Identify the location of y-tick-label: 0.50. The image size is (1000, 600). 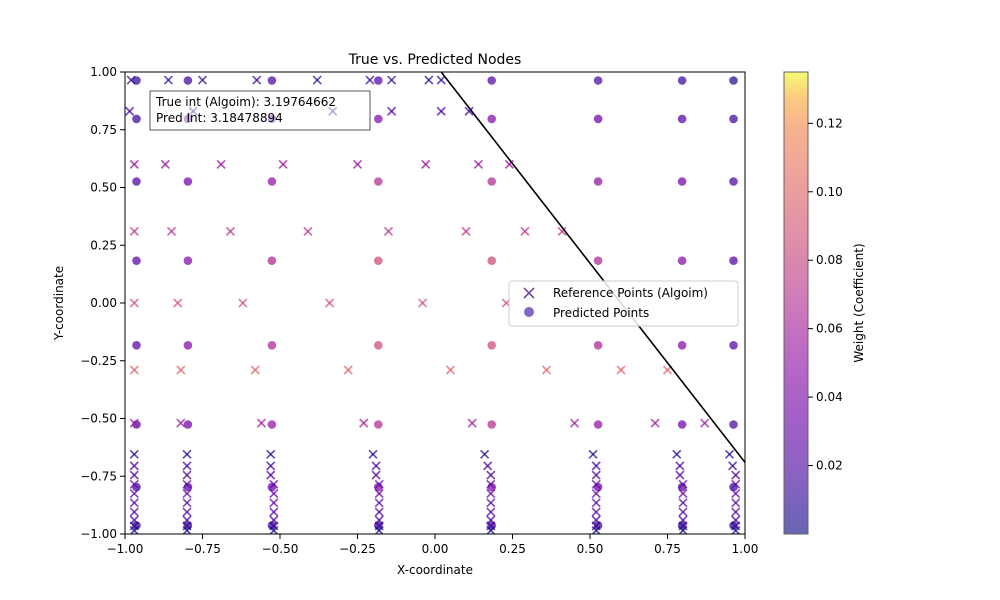
(103, 188).